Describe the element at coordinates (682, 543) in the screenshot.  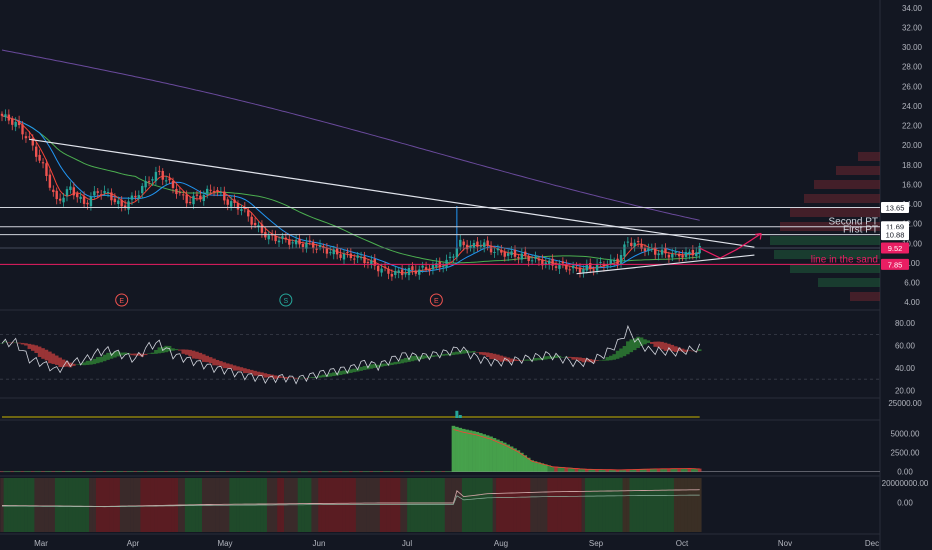
I see `time-tick-label: Oct` at that location.